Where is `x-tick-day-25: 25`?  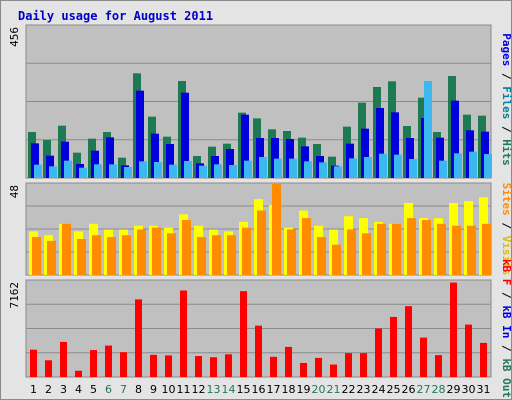 x-tick-day-25: 25 is located at coordinates (394, 389).